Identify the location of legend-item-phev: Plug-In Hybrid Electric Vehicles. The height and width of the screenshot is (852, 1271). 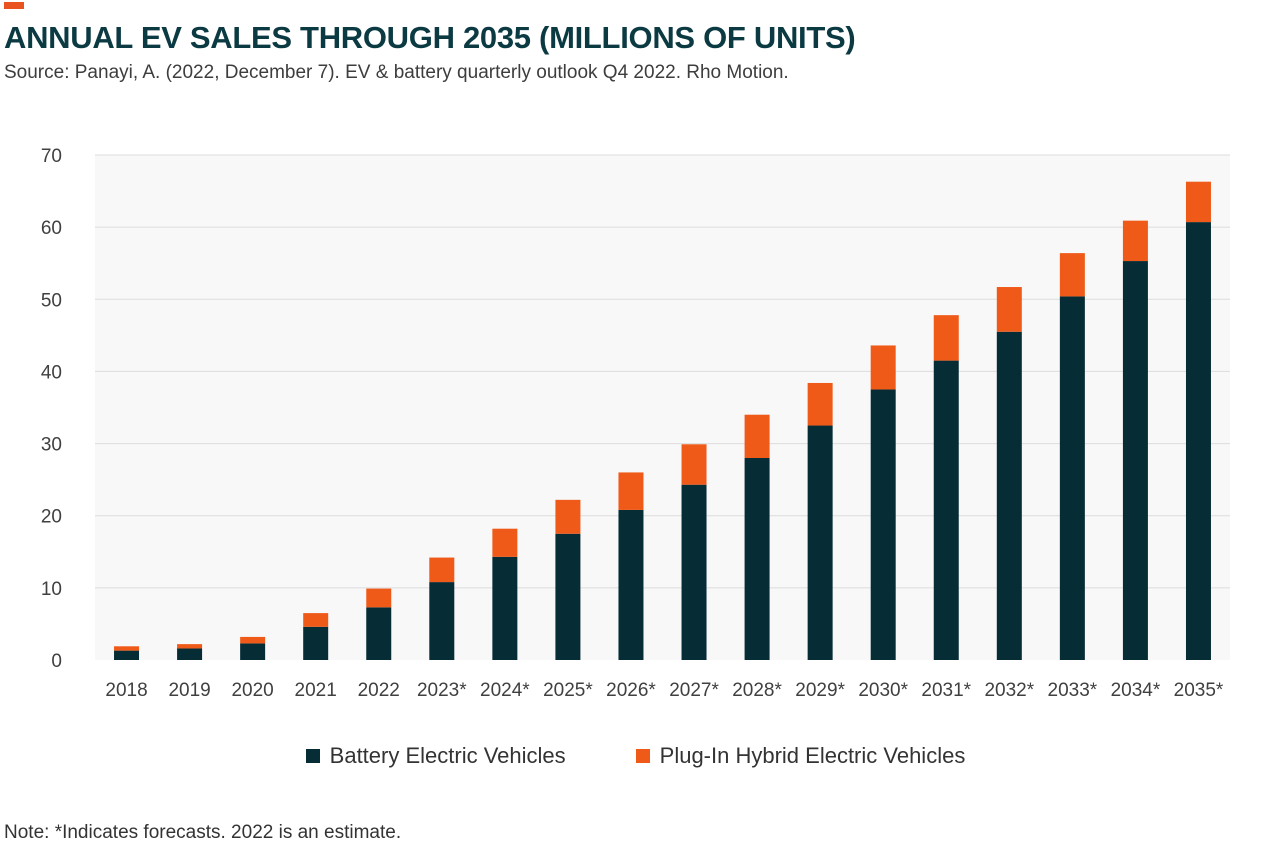
(800, 756).